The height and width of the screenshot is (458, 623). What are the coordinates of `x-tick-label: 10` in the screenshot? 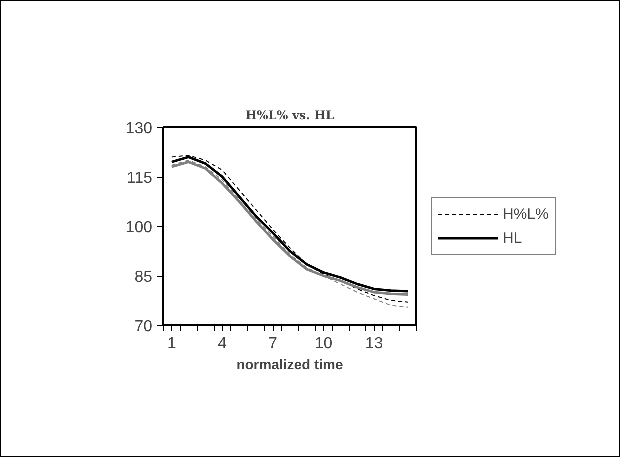 It's located at (323, 344).